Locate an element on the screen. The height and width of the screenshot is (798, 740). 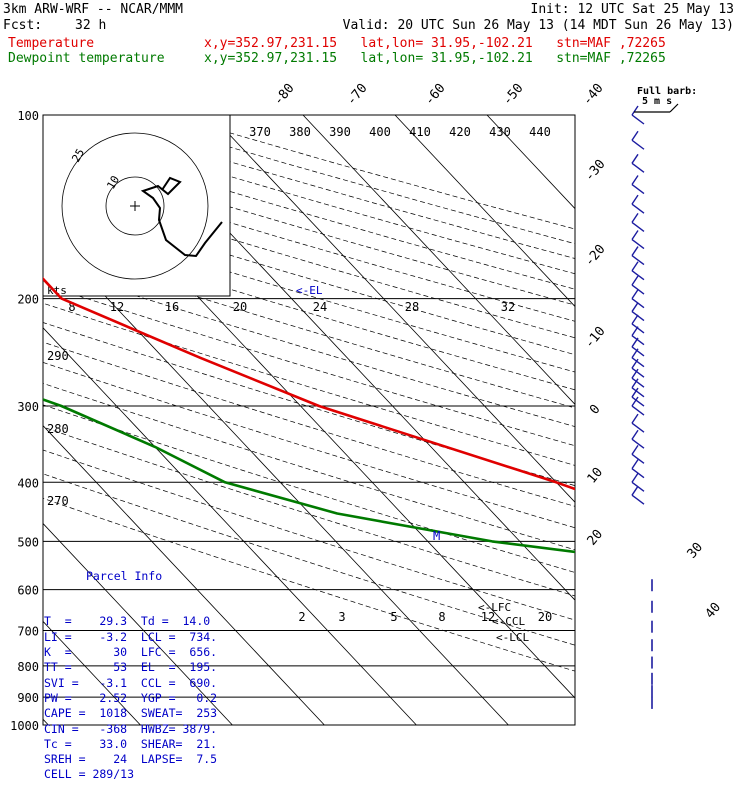
isotherm-tick-label: -30 is located at coordinates (595, 171).